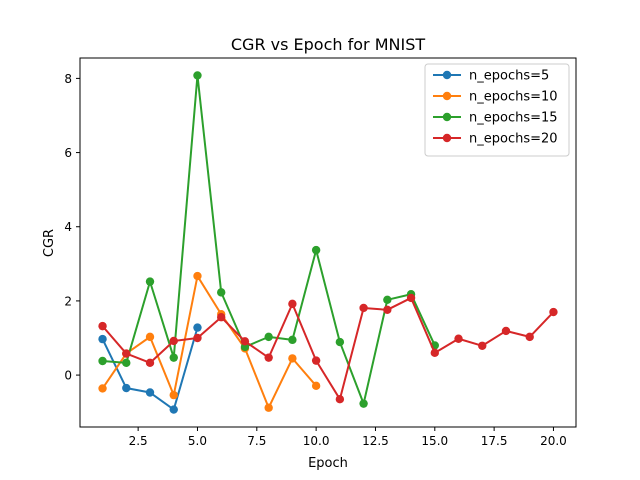 This screenshot has width=640, height=480. What do you see at coordinates (49, 243) in the screenshot?
I see `y-axis-label: CGR` at bounding box center [49, 243].